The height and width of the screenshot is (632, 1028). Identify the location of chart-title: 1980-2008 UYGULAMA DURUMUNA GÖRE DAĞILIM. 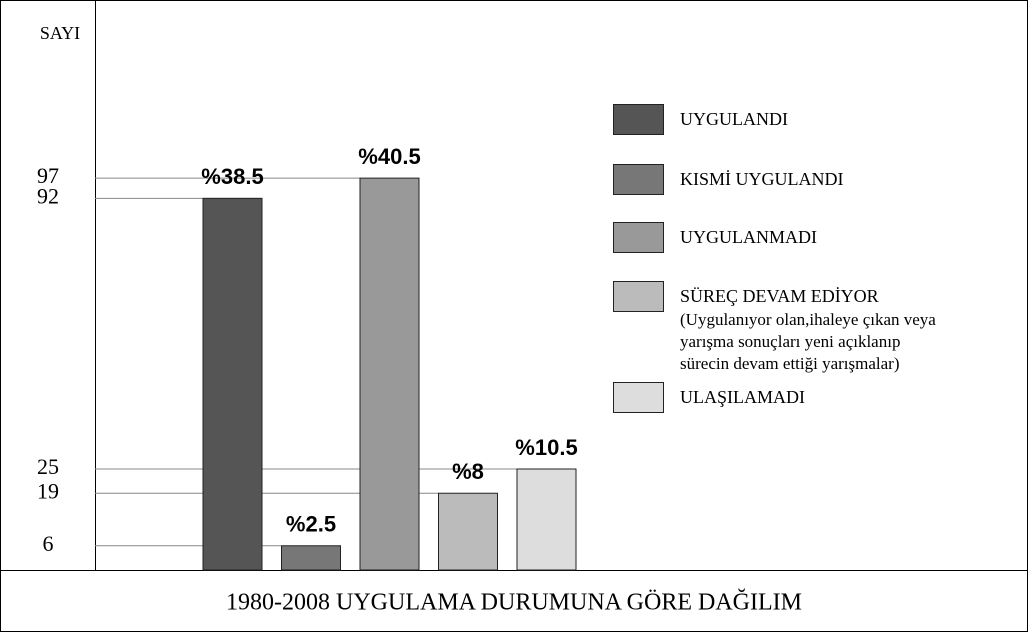
(514, 603).